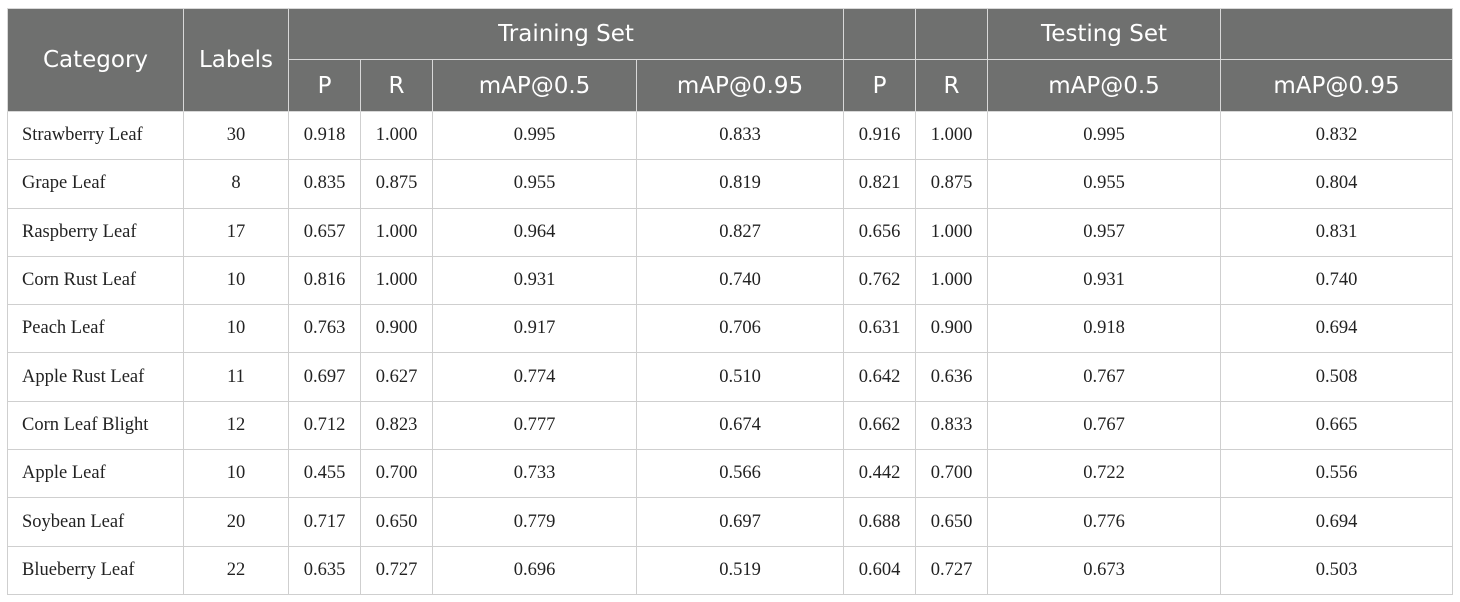 This screenshot has width=1460, height=602. Describe the element at coordinates (95, 135) in the screenshot. I see `row-label: Strawberry Leaf` at that location.